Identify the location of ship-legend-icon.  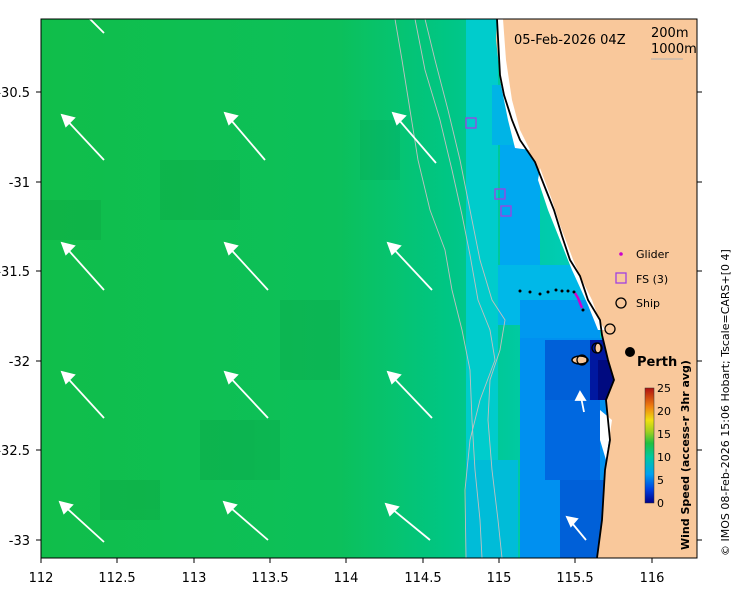
(621, 303).